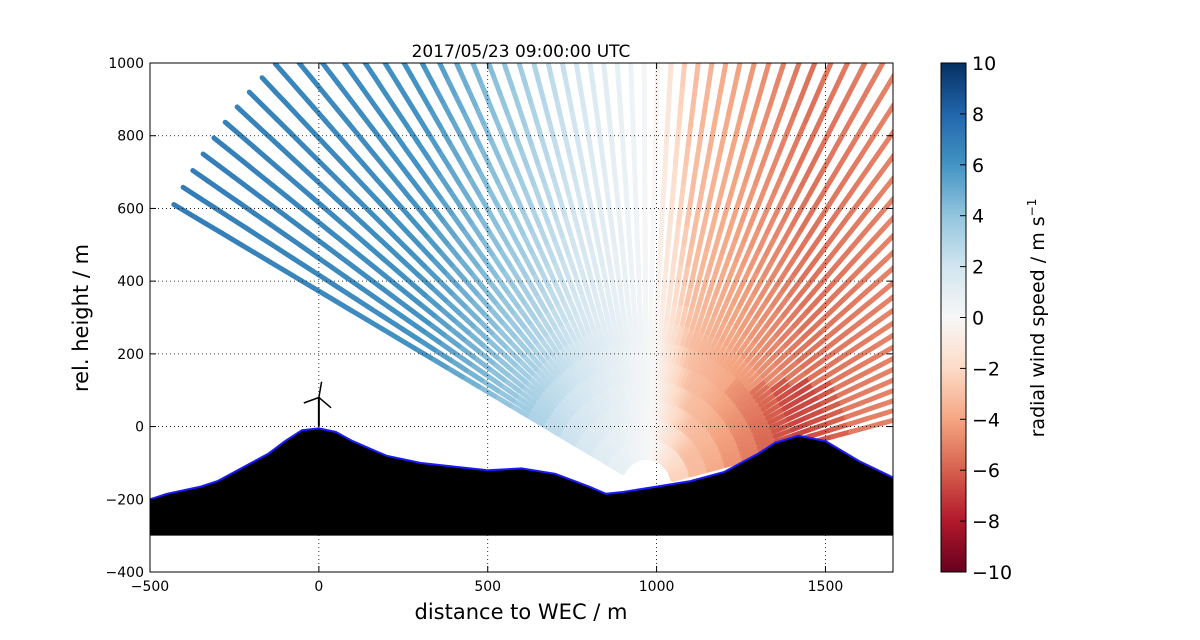 The height and width of the screenshot is (640, 1200). Describe the element at coordinates (986, 522) in the screenshot. I see `colorbar-tick-label: −8` at that location.